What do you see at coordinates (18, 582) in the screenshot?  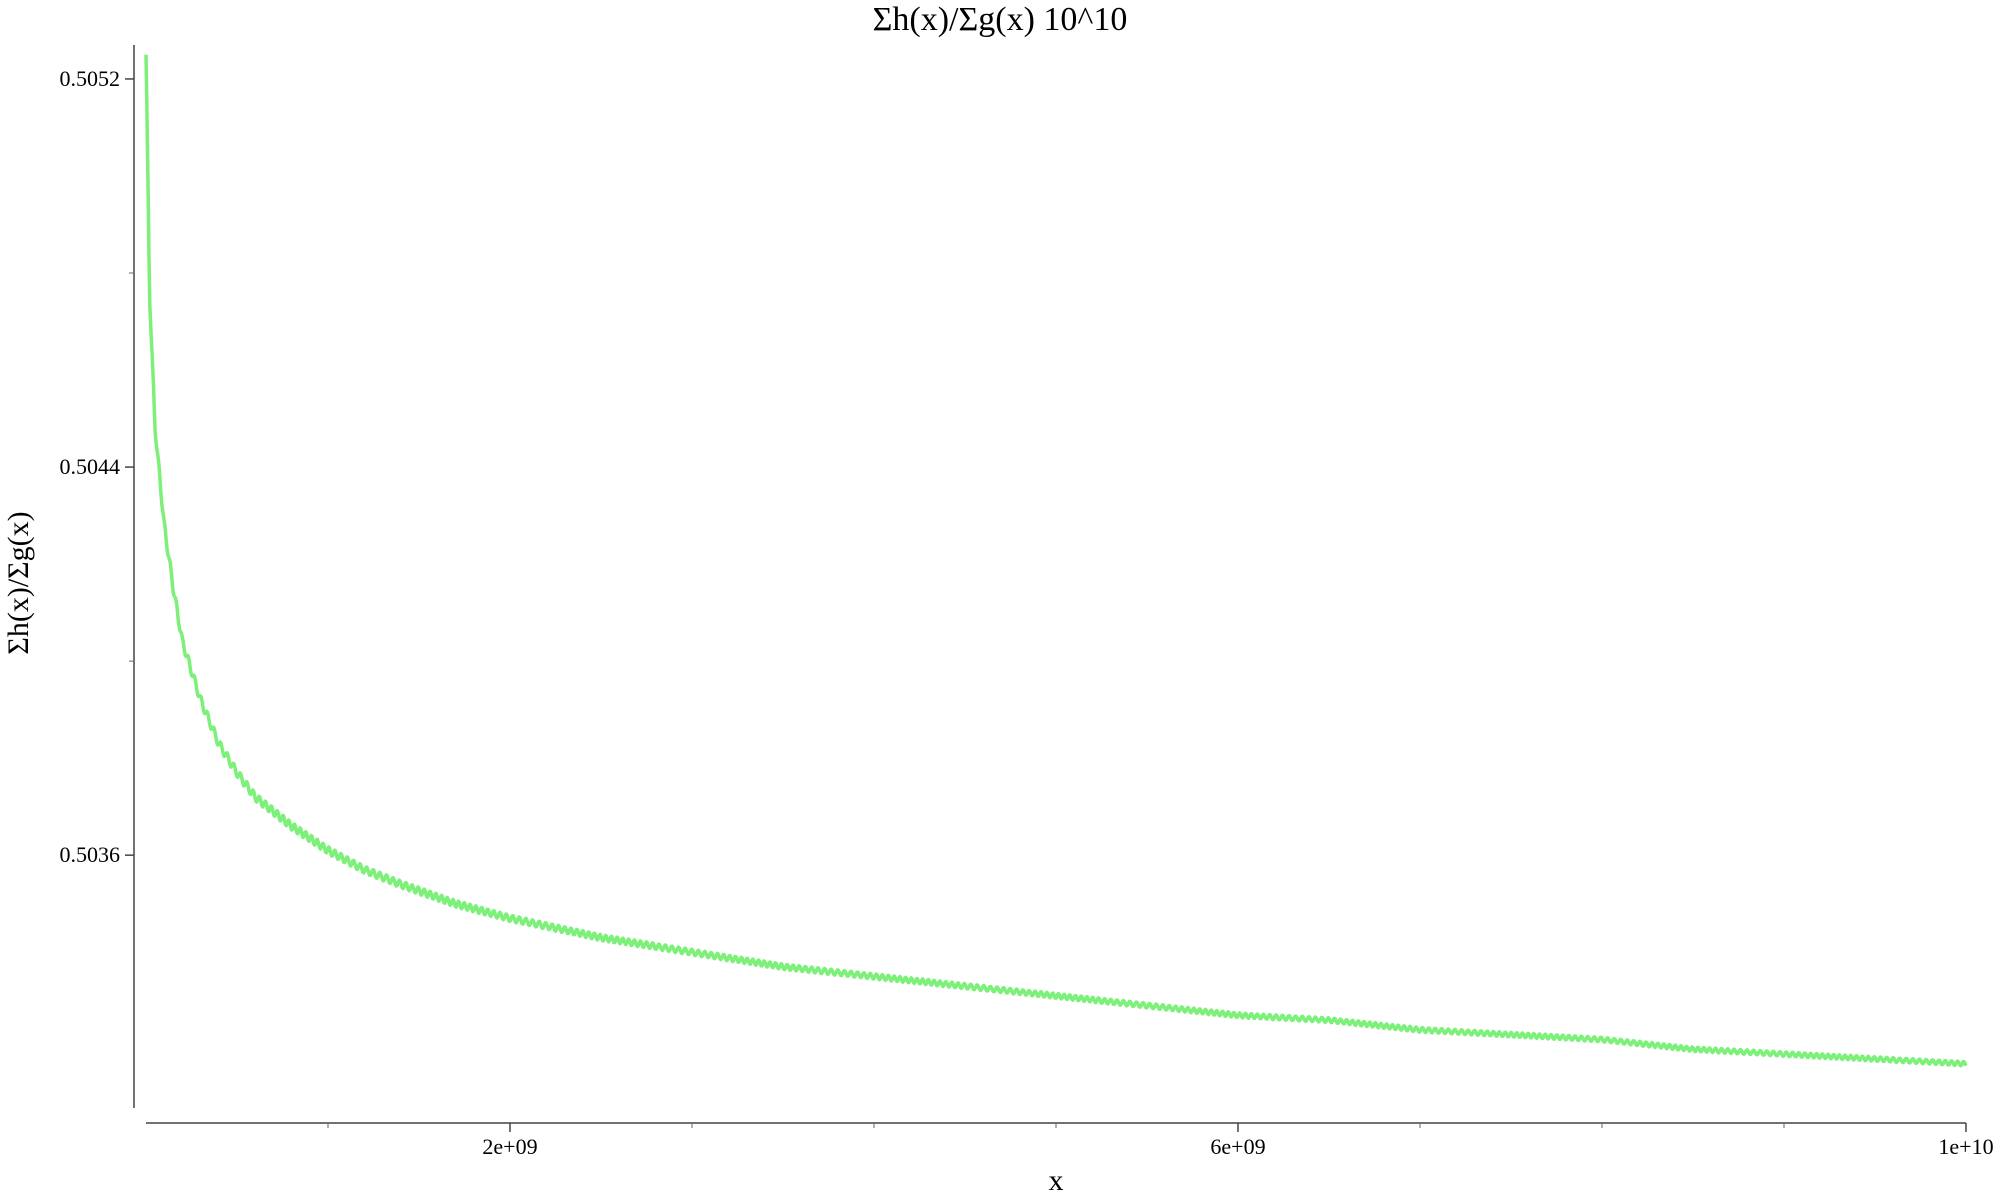 I see `y-axis-title: Σh(x)/Σg(x)` at bounding box center [18, 582].